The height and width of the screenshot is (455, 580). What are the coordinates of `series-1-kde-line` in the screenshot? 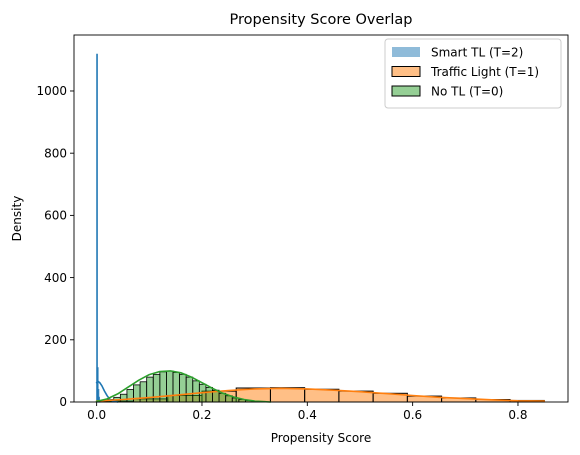 It's located at (320, 394).